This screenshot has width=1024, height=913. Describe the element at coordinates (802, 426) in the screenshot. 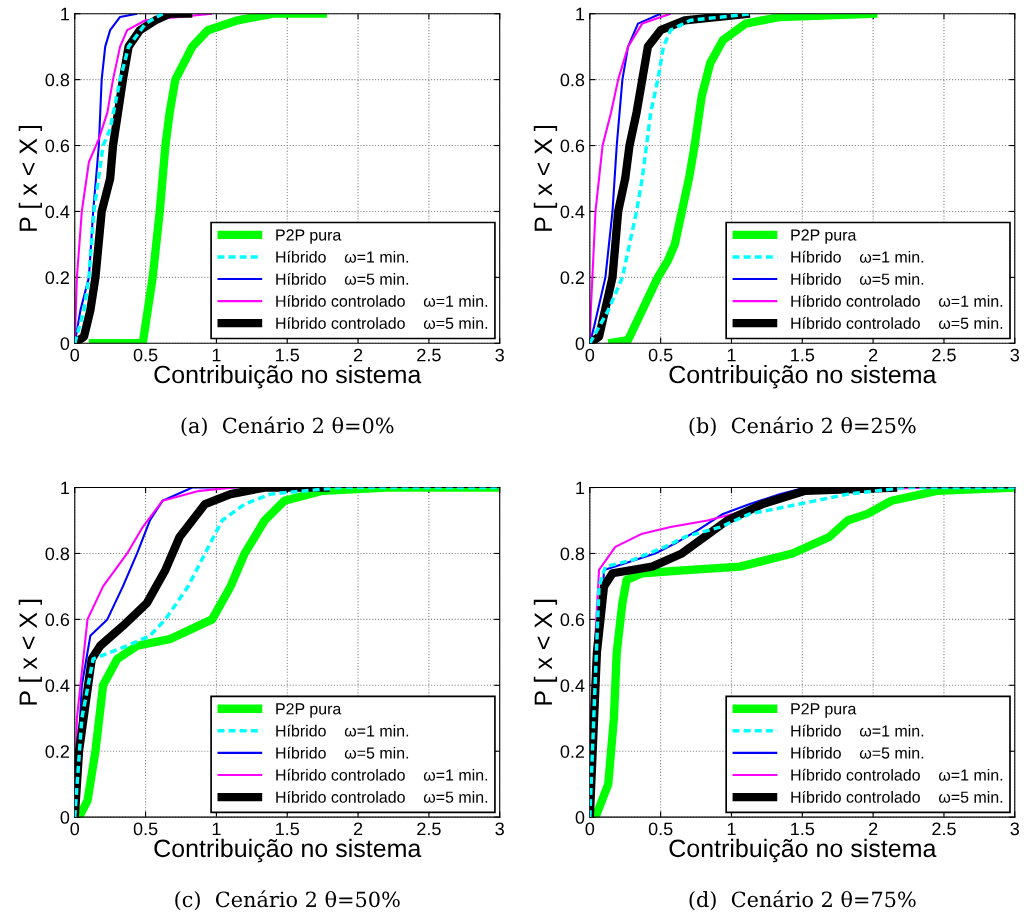

I see `text: (b) Cenário 2 θ=25%` at that location.